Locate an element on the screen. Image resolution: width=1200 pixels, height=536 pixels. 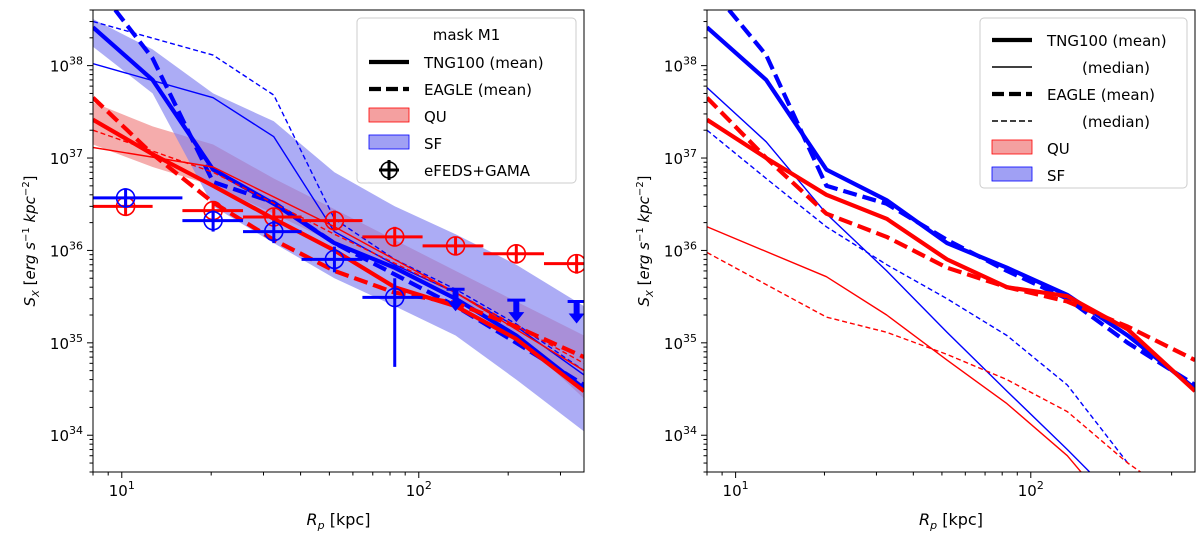
series-line-qu-eagle-median is located at coordinates (924, 361).